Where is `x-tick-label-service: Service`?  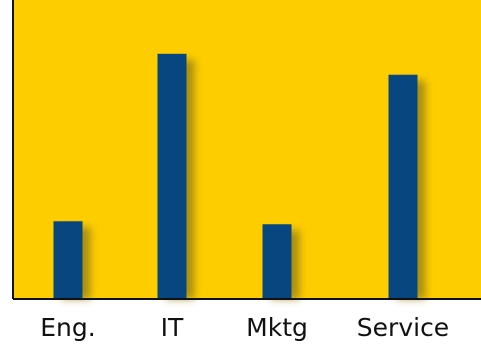 x-tick-label-service: Service is located at coordinates (403, 327).